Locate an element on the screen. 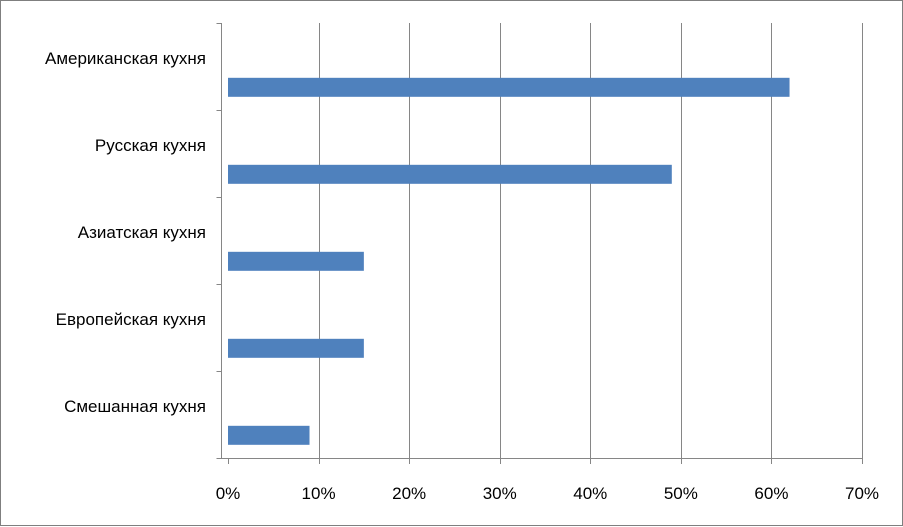 This screenshot has height=527, width=903. x-tick-label: 10% is located at coordinates (319, 493).